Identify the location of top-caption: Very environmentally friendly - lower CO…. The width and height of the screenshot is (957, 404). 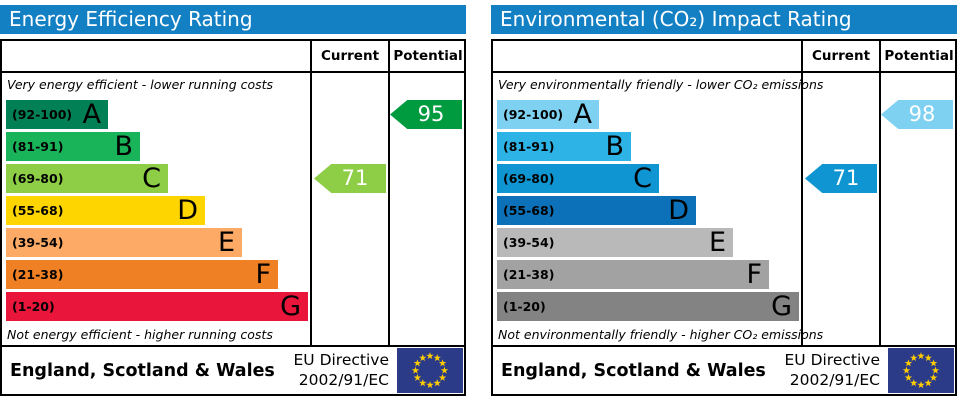
(661, 84).